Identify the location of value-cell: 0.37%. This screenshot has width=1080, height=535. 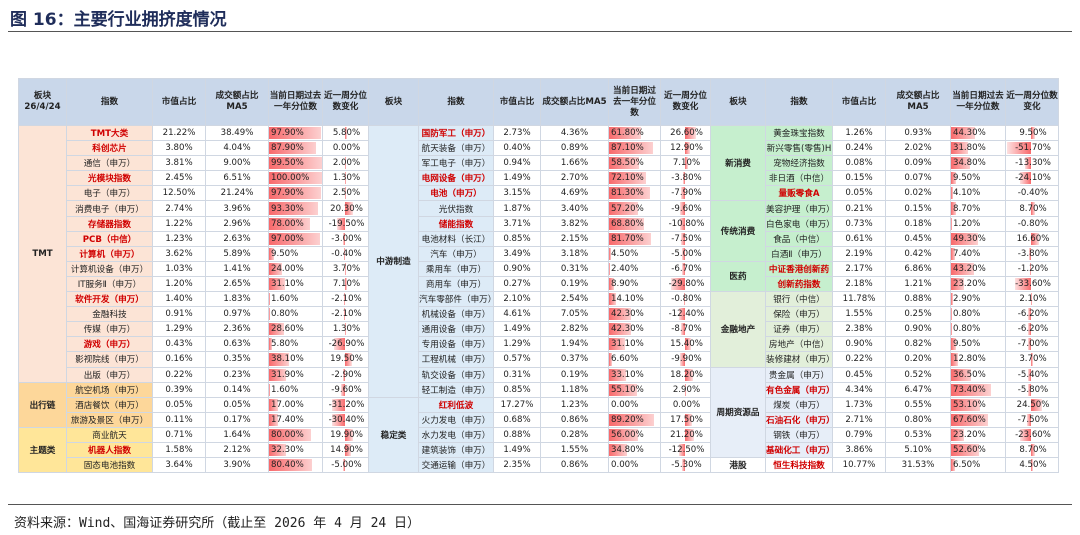
(574, 359).